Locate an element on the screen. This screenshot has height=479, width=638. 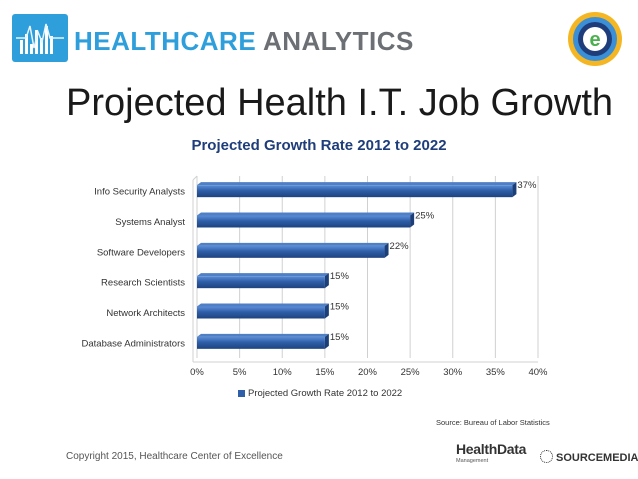
chart-legend: Projected Growth Rate 2012 to 2022 is located at coordinates (320, 393).